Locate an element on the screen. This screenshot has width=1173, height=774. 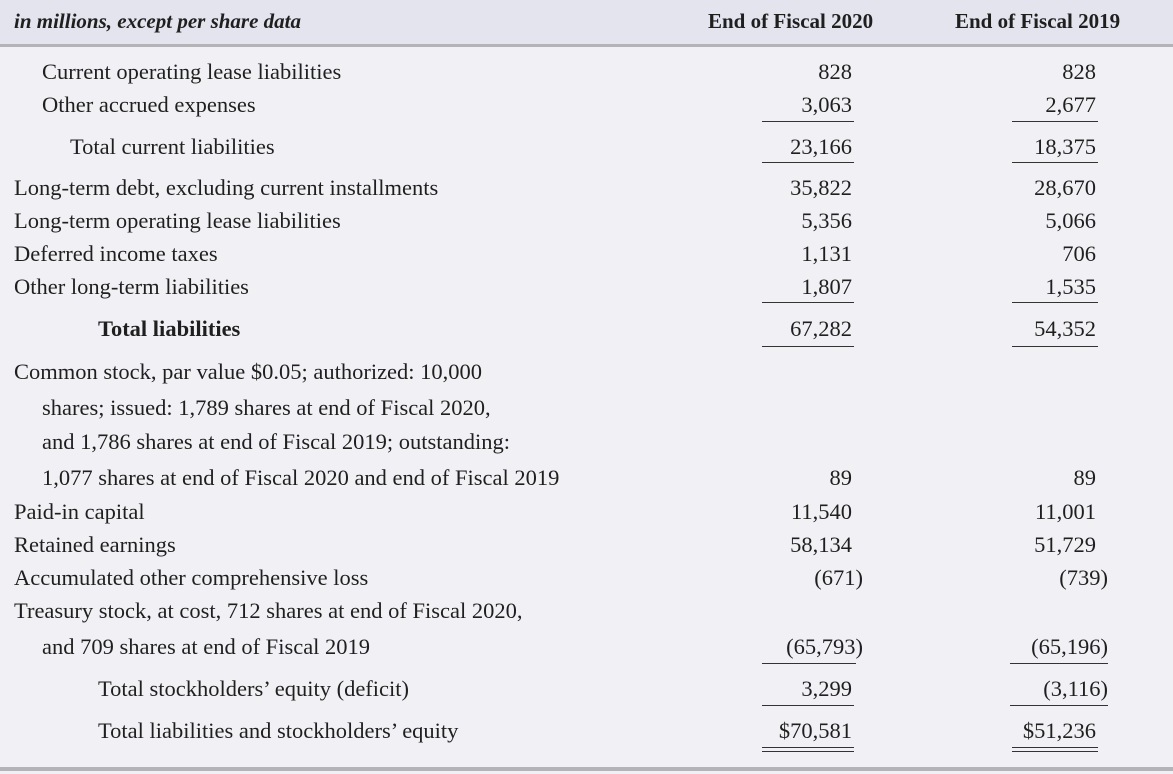
value-2019: 89 is located at coordinates (1085, 477).